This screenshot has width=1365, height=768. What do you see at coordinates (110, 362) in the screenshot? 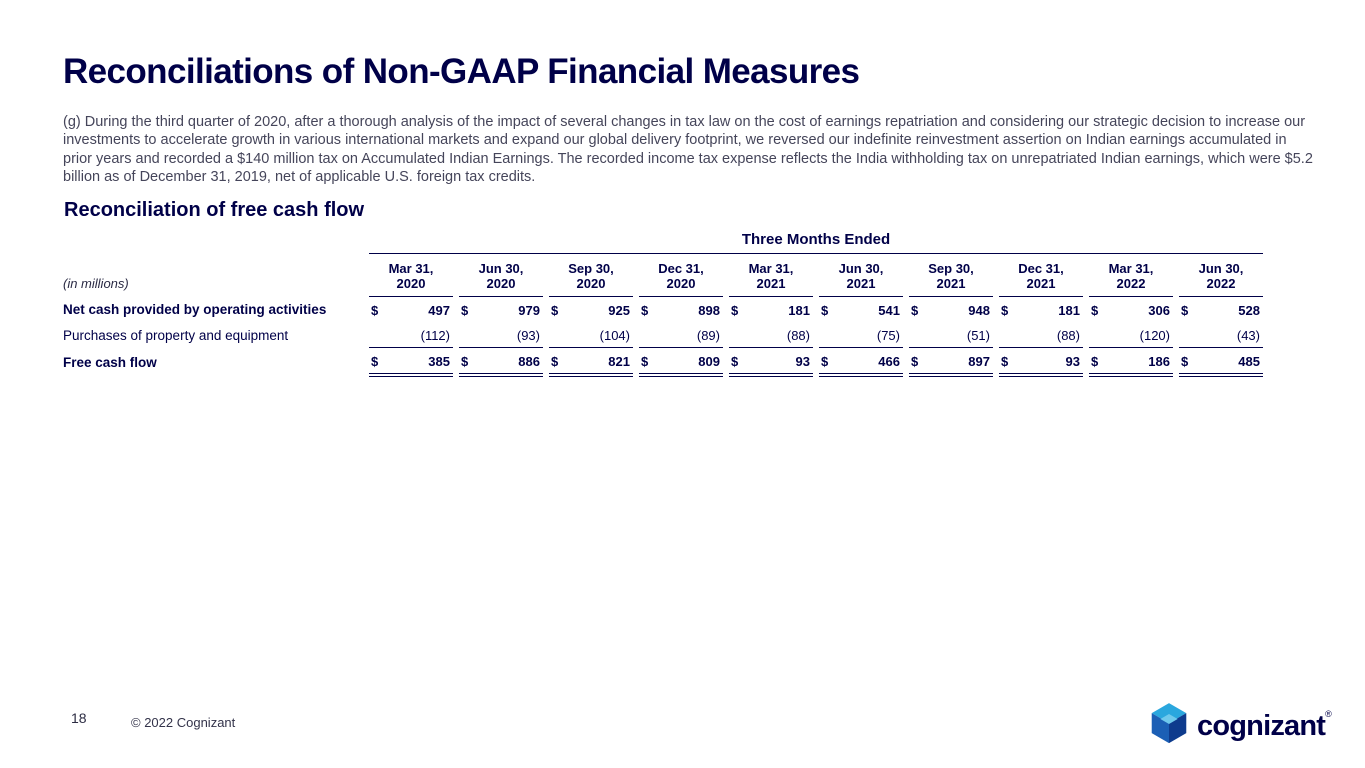
I see `row-label: Free cash flow` at bounding box center [110, 362].